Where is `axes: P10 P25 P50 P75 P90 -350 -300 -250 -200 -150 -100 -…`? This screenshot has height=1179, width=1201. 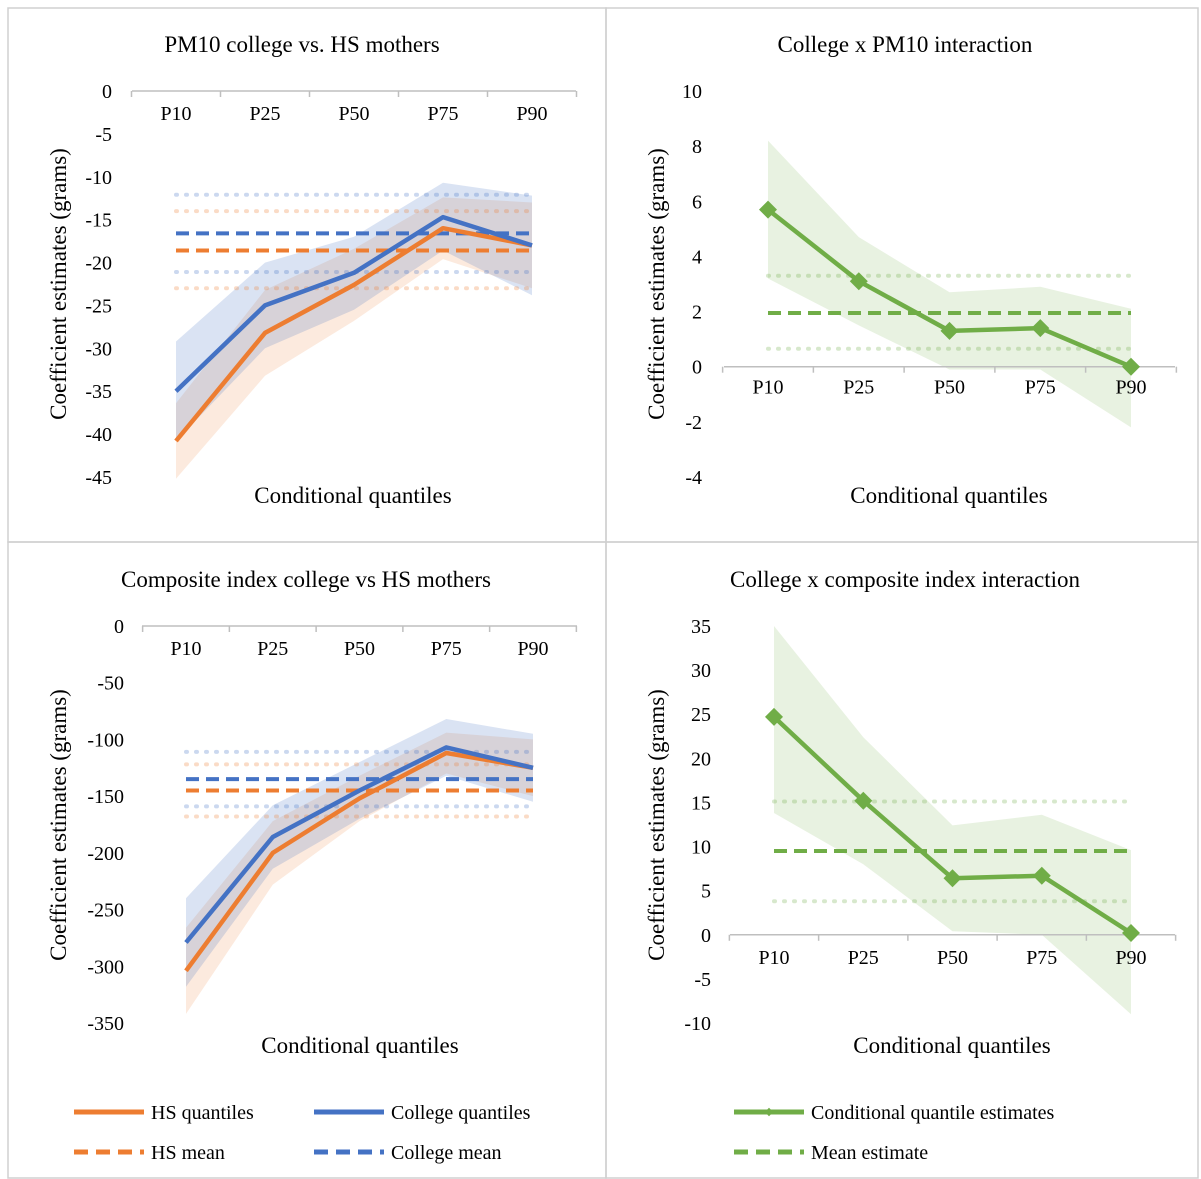
axes: P10 P25 P50 P75 P90 -350 -300 -250 -200 -150 -100 -… is located at coordinates (332, 825).